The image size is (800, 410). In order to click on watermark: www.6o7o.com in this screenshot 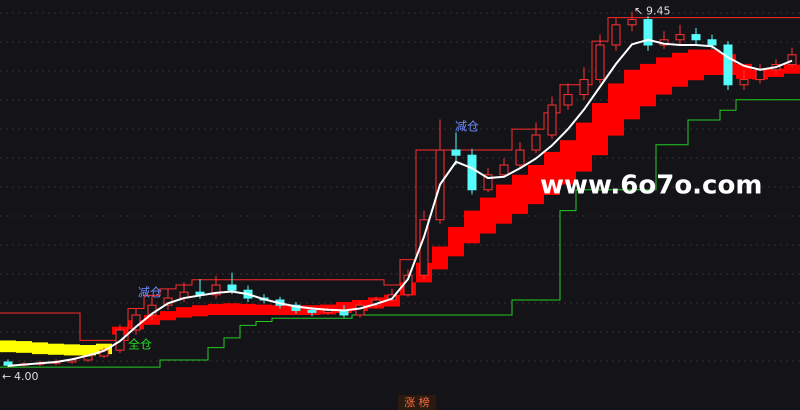, I will do `click(651, 186)`.